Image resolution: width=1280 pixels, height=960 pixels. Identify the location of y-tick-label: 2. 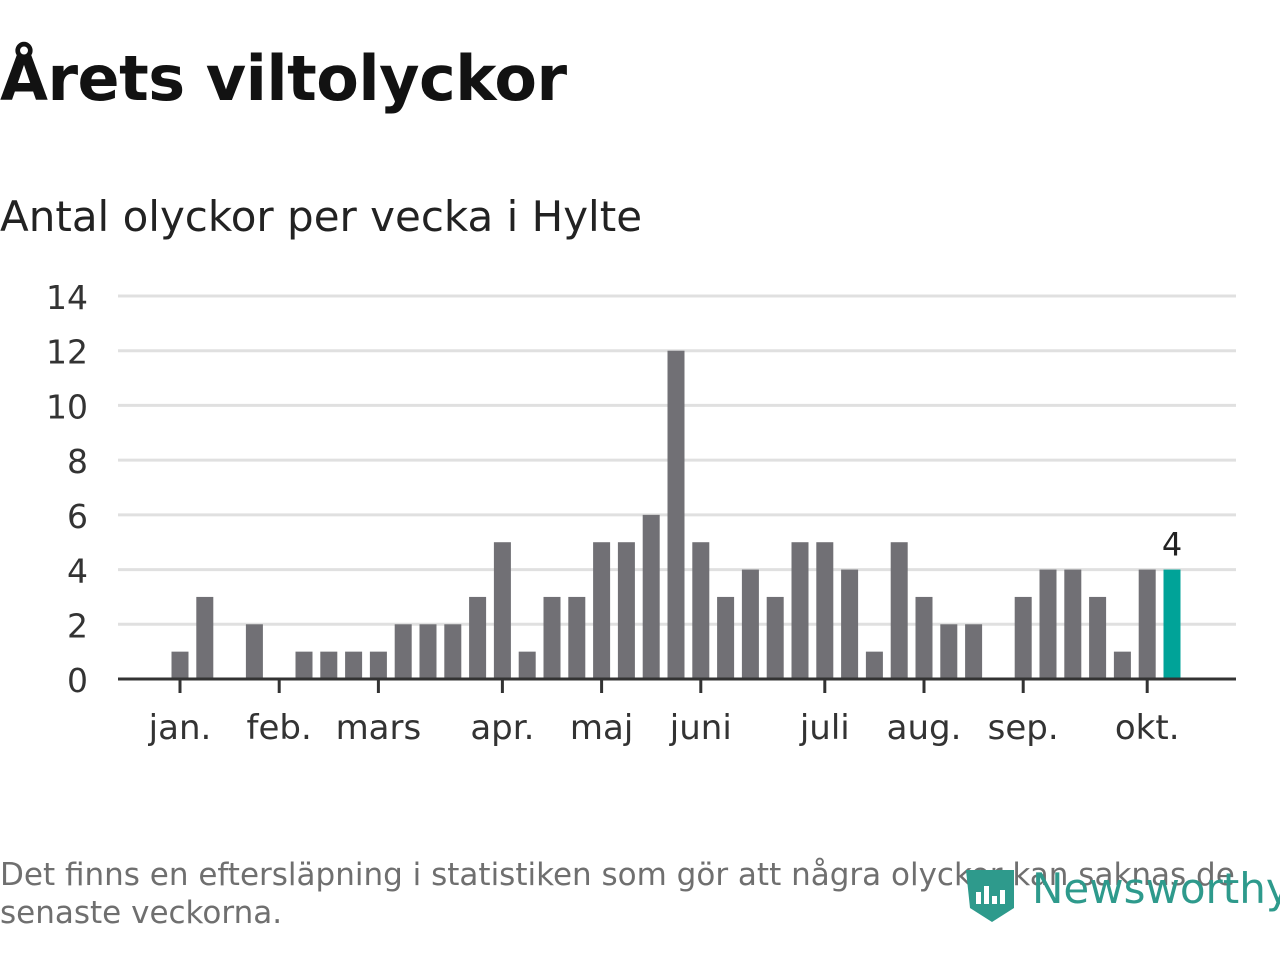
(77, 625).